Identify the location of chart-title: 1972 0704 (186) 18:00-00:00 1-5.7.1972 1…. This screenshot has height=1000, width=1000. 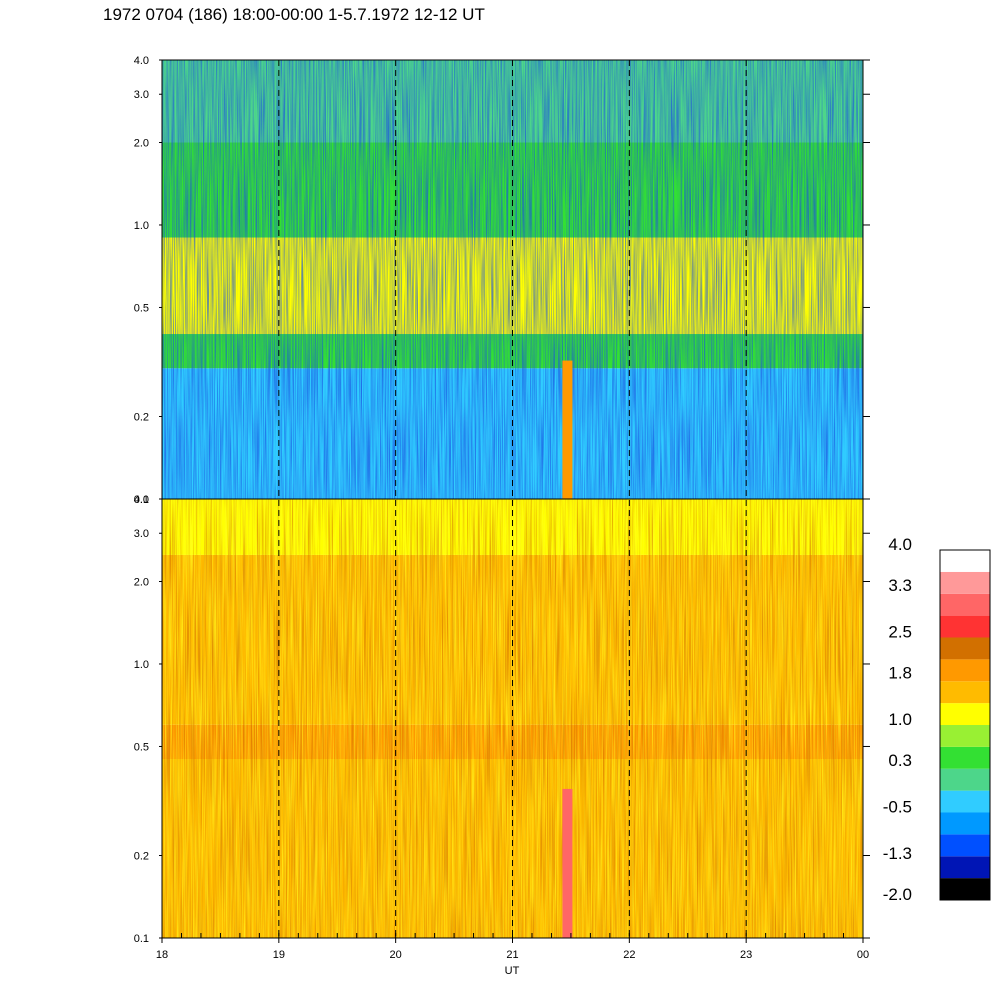
(294, 14).